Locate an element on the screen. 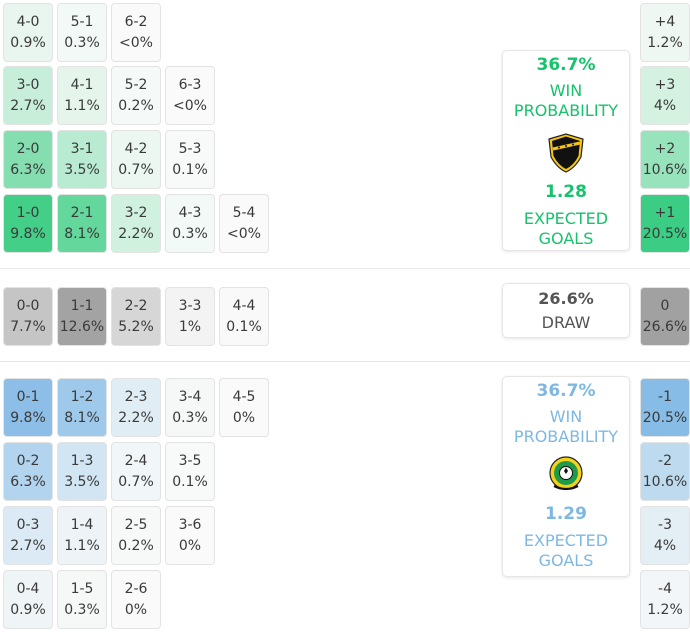  scoreline-label: 5-2 is located at coordinates (136, 84).